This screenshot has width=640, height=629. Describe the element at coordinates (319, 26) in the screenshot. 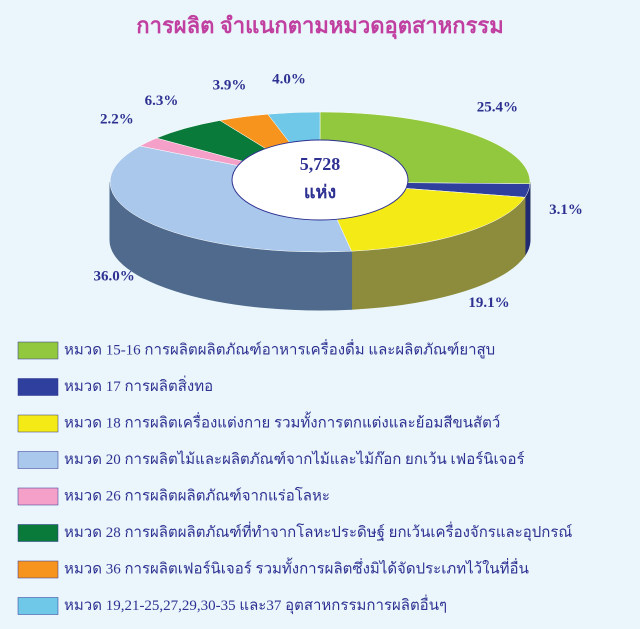

I see `chart-title: การผลิต จำแนกตามหมวดอุตสาหกรรม` at that location.